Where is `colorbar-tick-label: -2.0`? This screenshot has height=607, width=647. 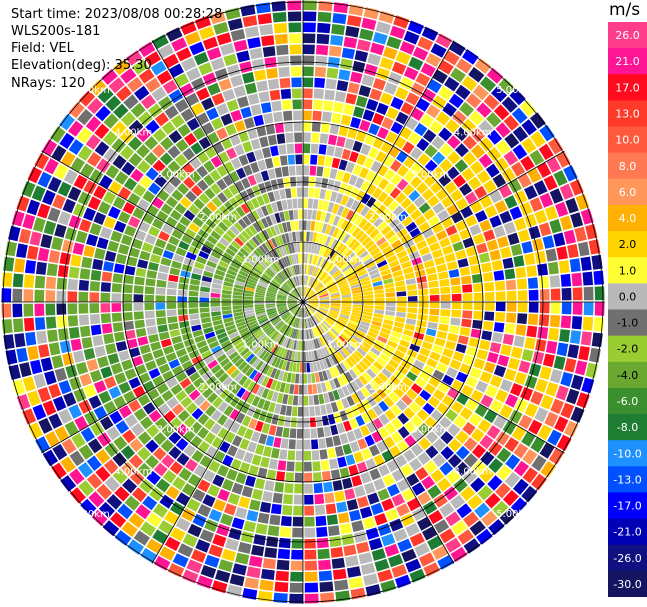 colorbar-tick-label: -2.0 is located at coordinates (627, 349).